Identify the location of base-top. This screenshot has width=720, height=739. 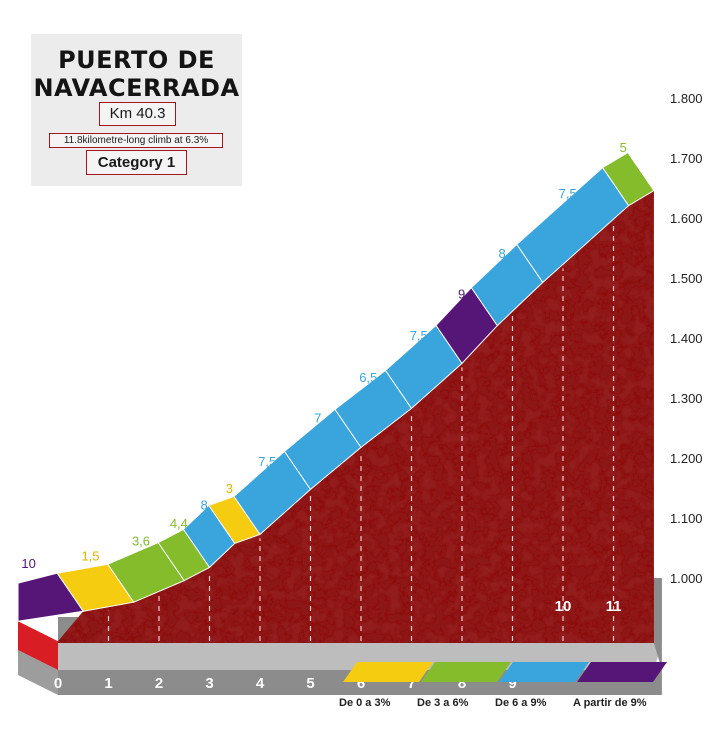
(340, 625).